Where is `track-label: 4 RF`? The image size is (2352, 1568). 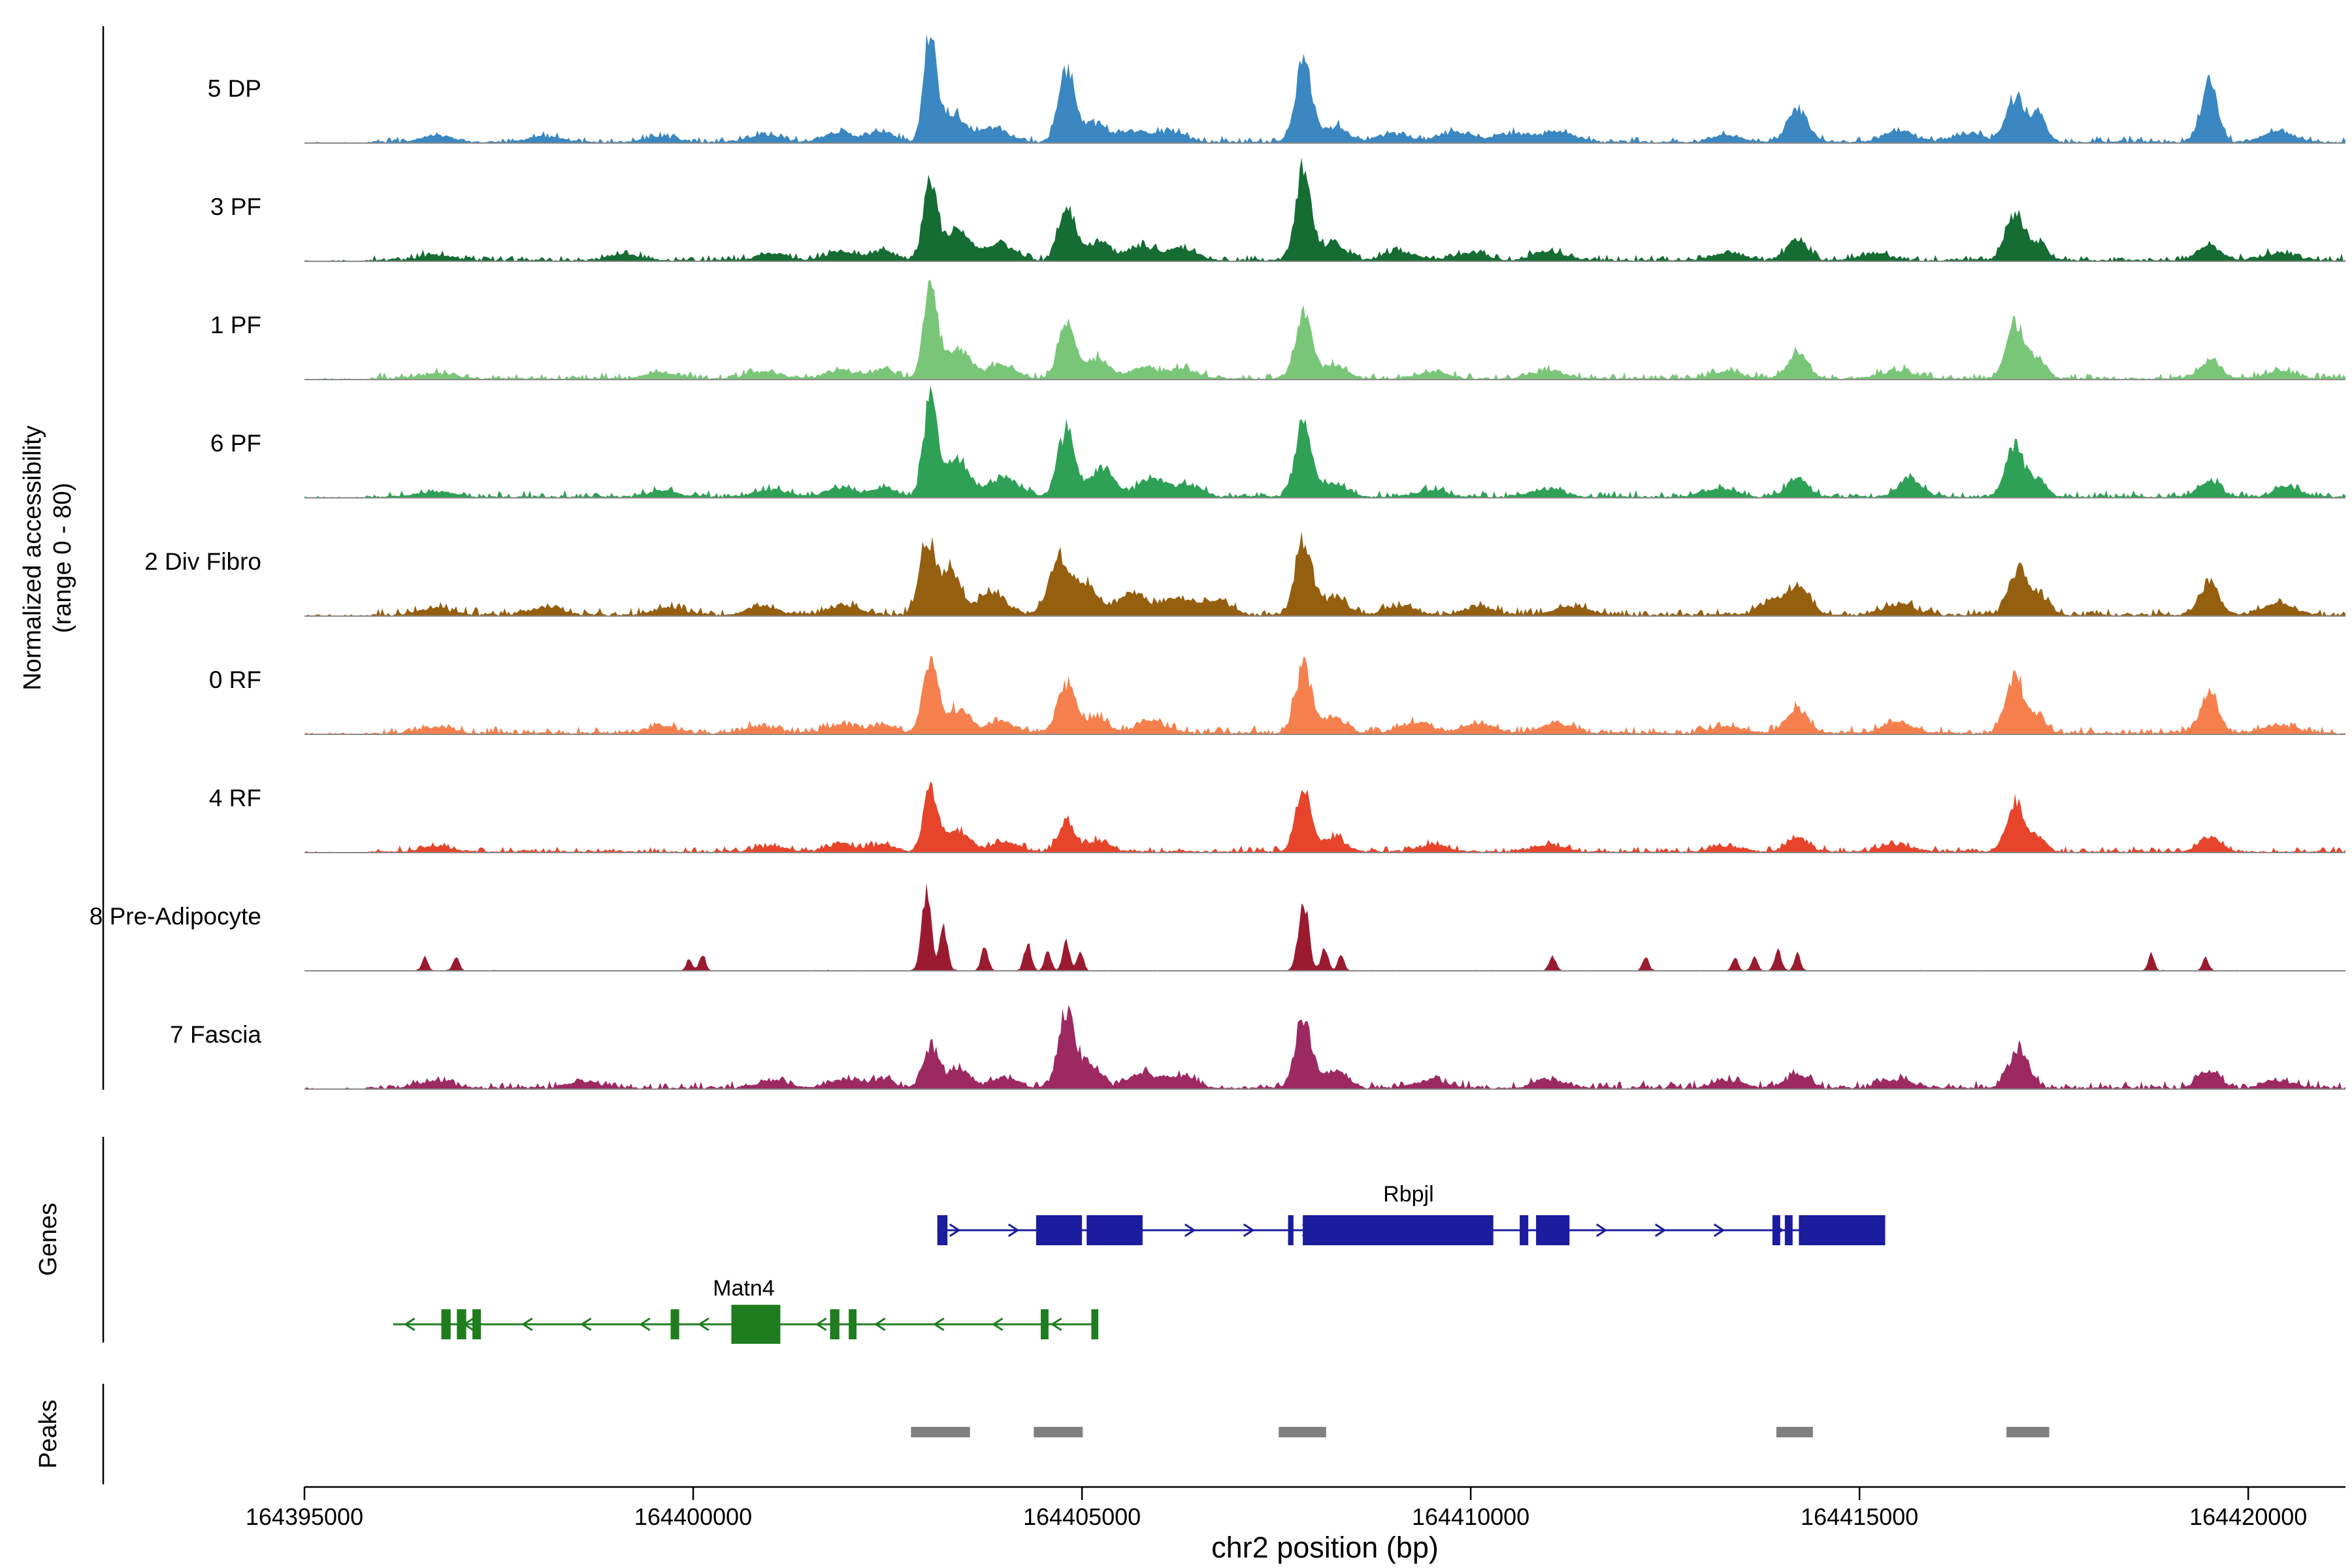
track-label: 4 RF is located at coordinates (235, 798).